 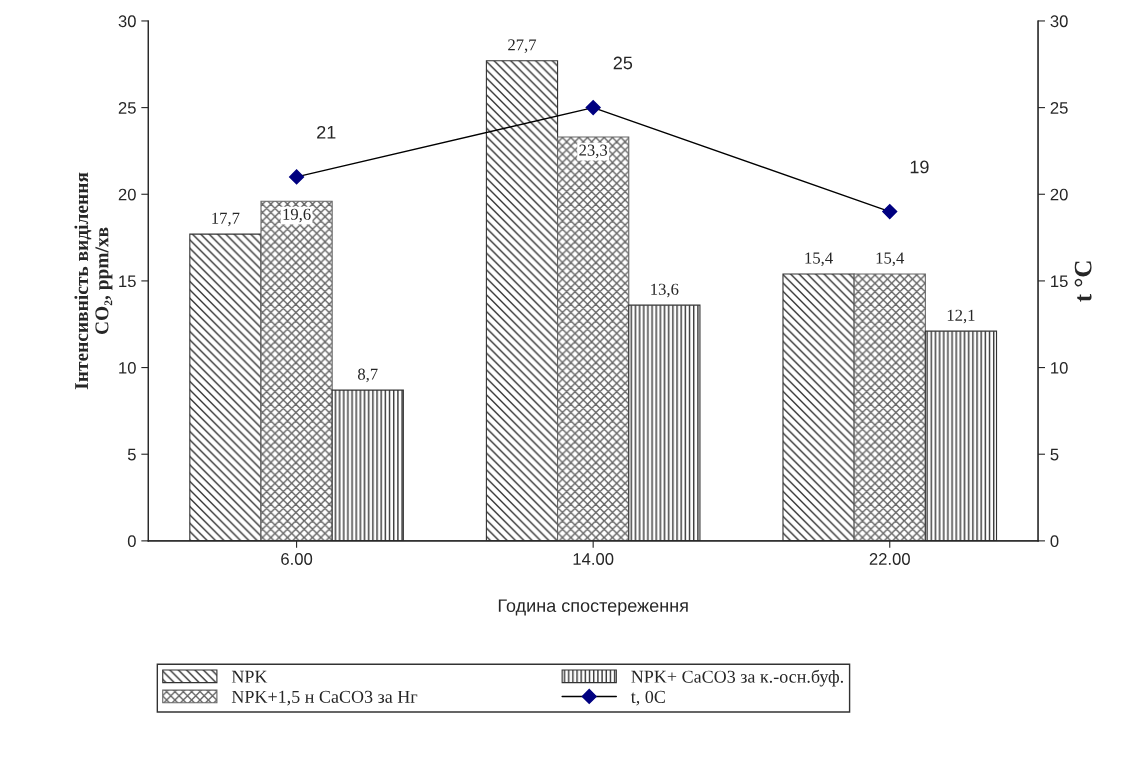 What do you see at coordinates (1059, 367) in the screenshot?
I see `y2-tick-label: 10` at bounding box center [1059, 367].